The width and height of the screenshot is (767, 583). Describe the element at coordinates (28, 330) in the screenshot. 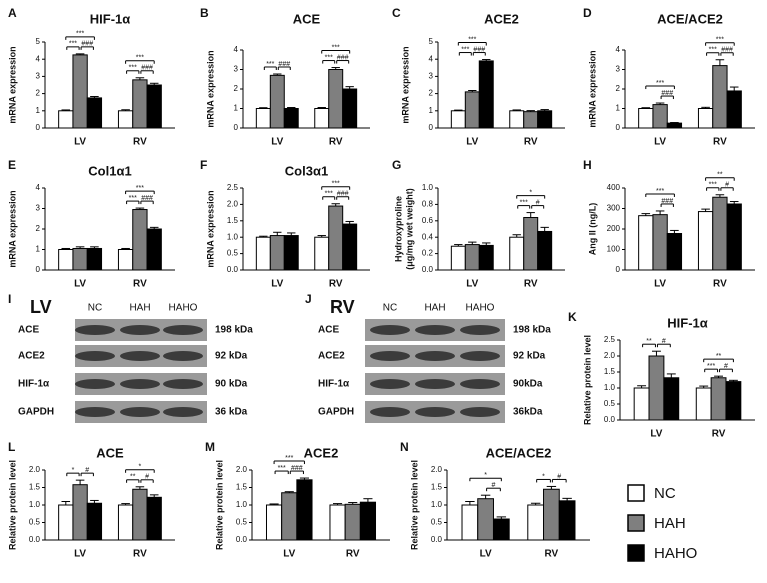

I see `protein-label: ACE` at that location.